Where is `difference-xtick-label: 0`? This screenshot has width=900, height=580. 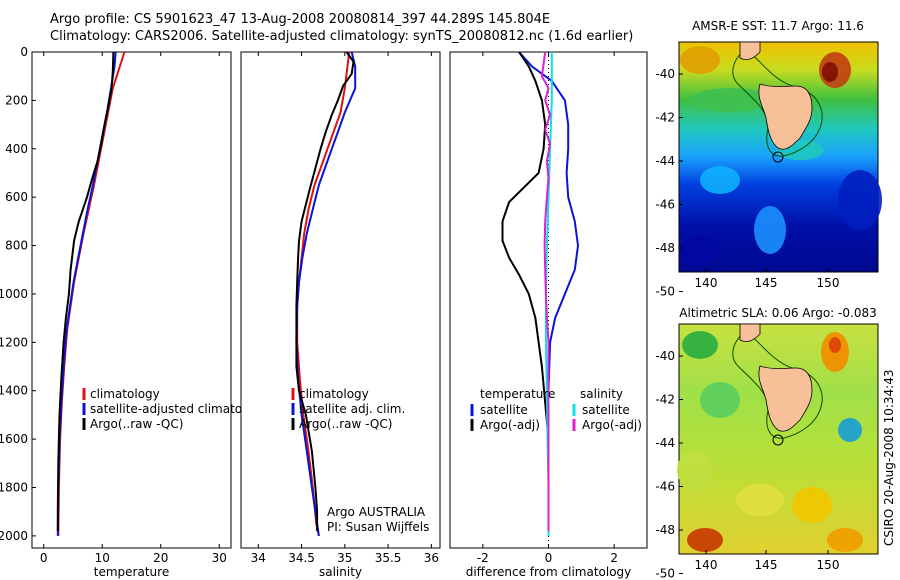
difference-xtick-label: 0 is located at coordinates (549, 558).